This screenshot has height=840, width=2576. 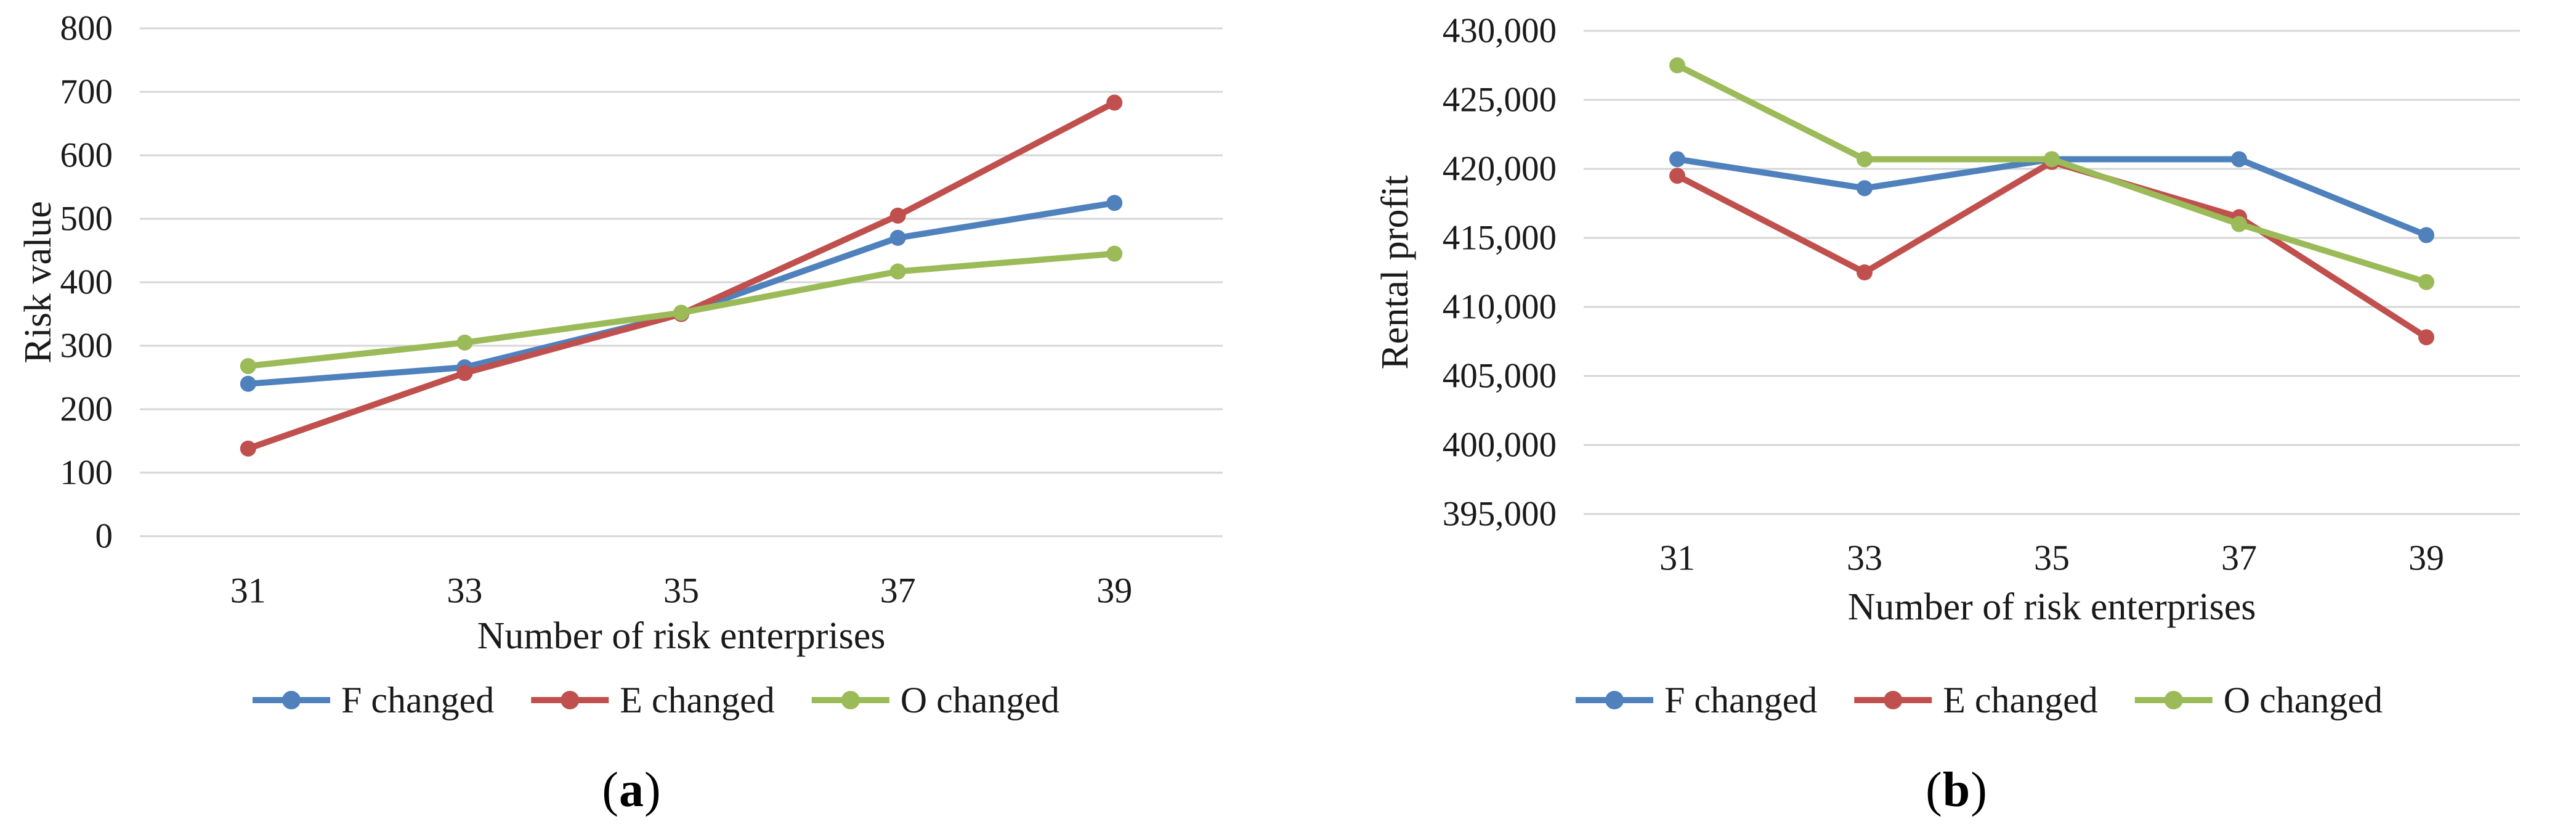 What do you see at coordinates (1395, 272) in the screenshot?
I see `y-axis-title: Rental profit` at bounding box center [1395, 272].